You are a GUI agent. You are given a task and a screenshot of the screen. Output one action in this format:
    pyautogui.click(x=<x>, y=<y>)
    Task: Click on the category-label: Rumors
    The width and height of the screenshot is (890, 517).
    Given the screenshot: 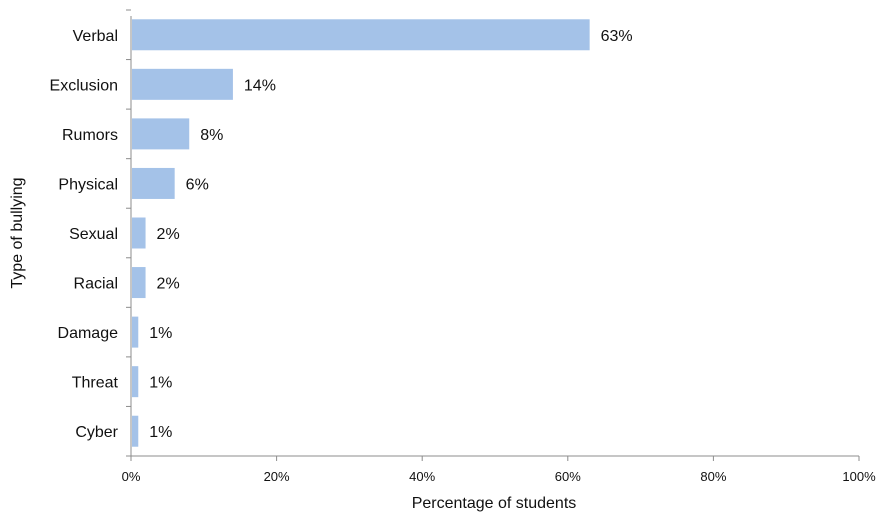 What is the action you would take?
    pyautogui.click(x=90, y=135)
    